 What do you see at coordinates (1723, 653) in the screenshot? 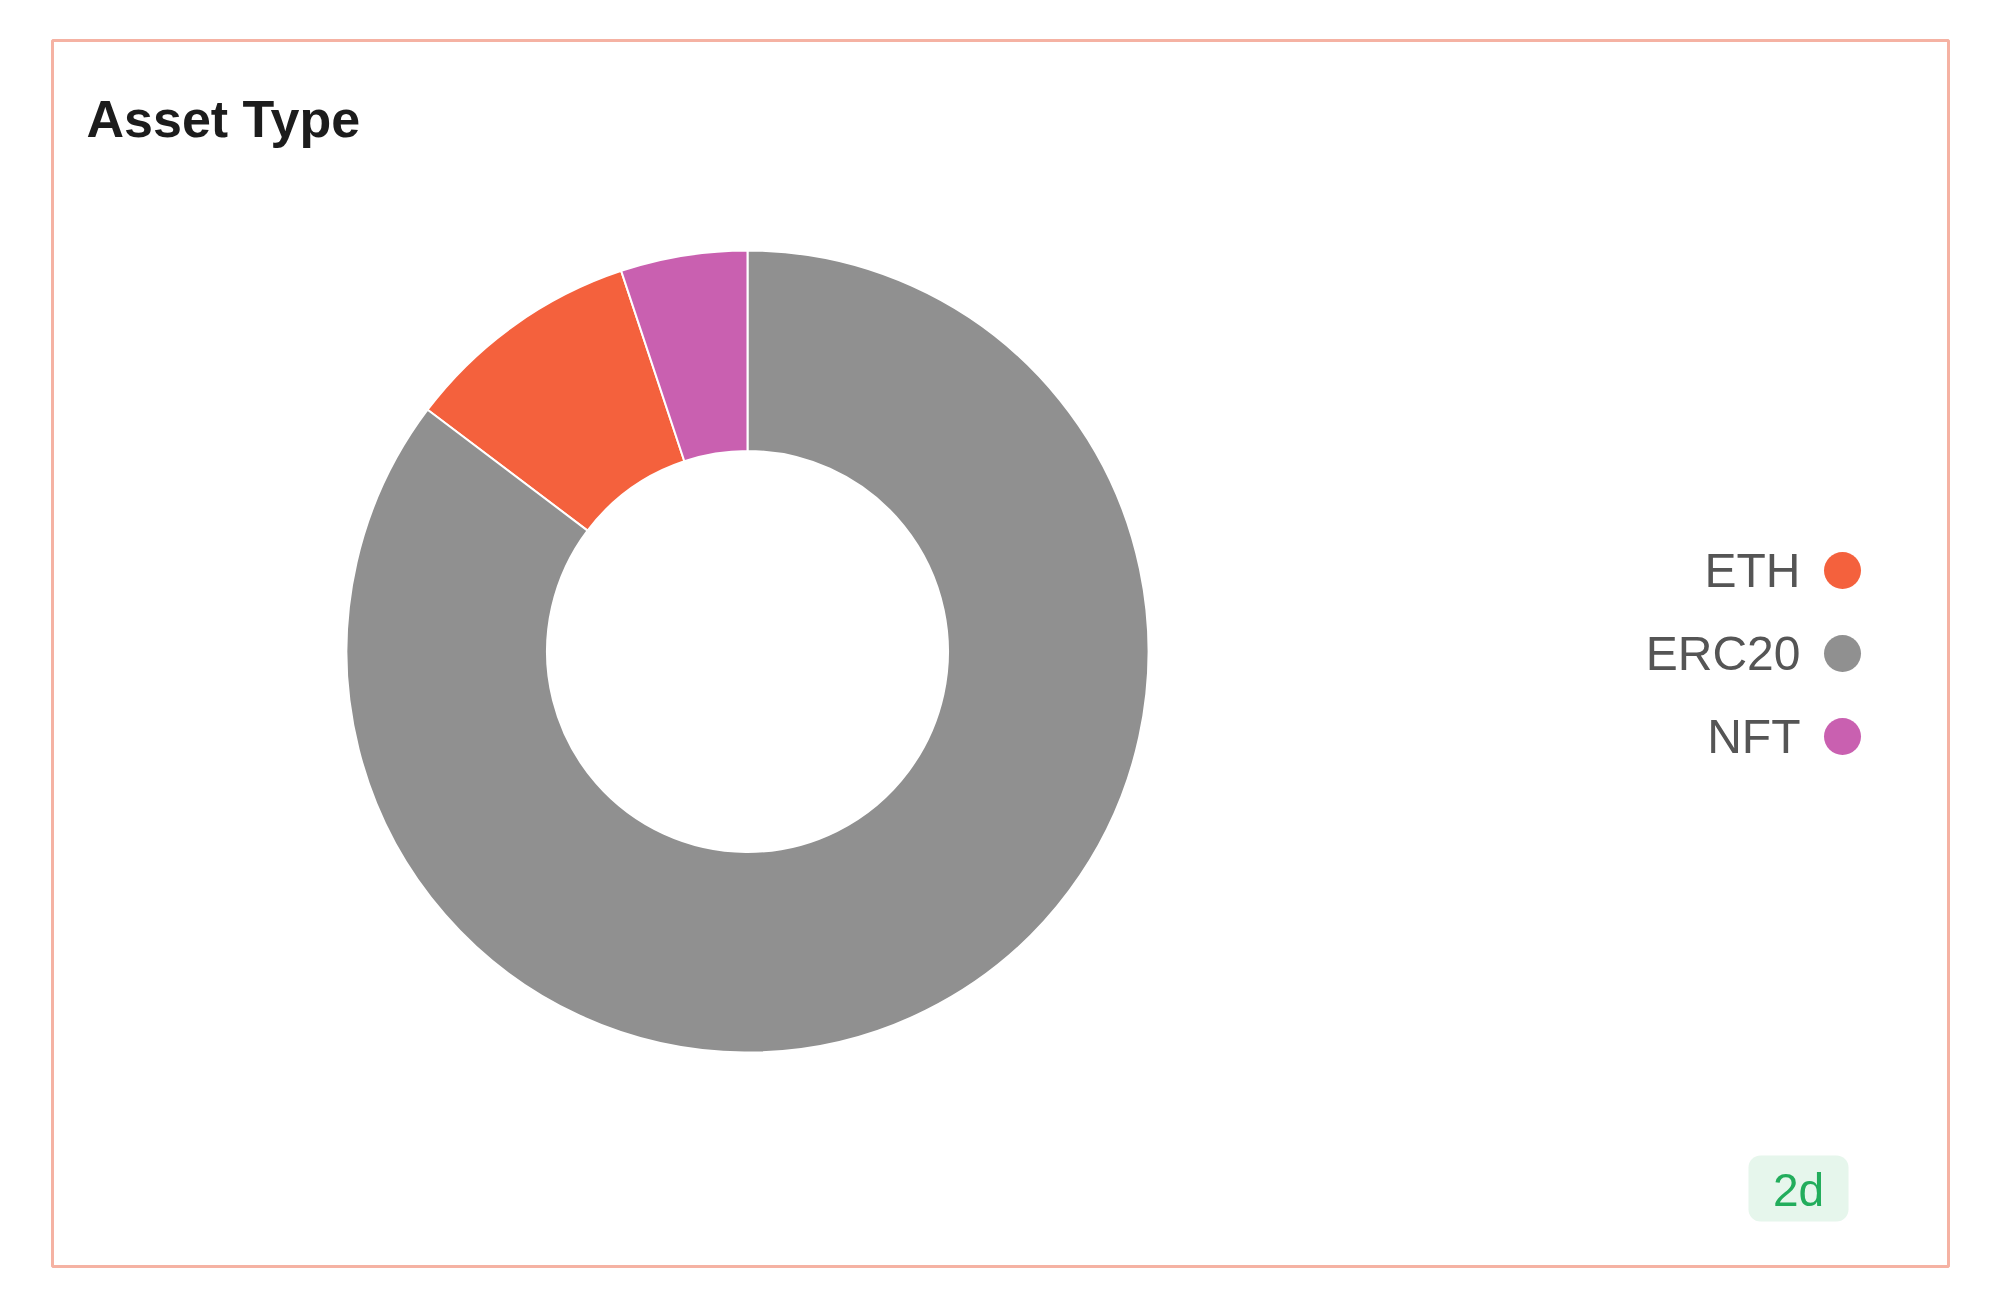
I see `legend-label: ERC20` at bounding box center [1723, 653].